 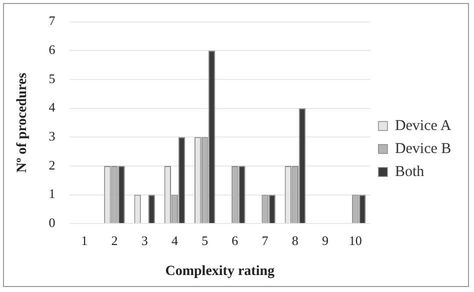 I want to click on x-tick-label: 9, so click(x=325, y=240).